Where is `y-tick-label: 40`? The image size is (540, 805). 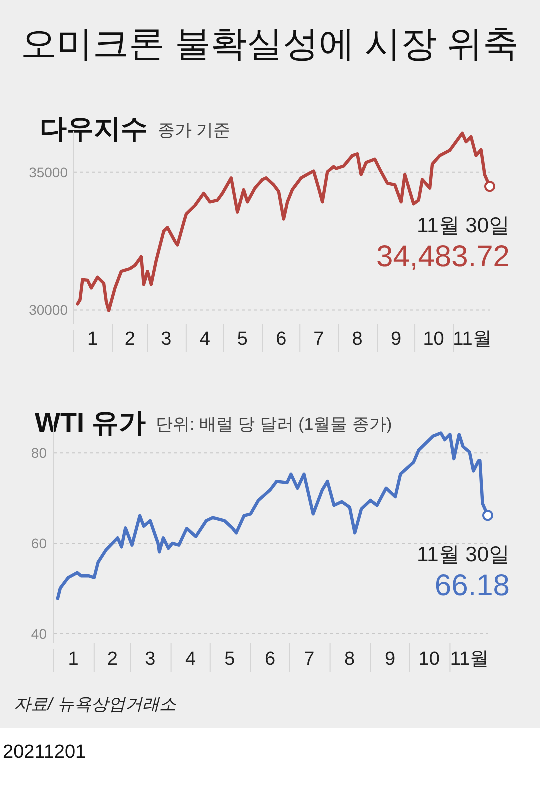 y-tick-label: 40 is located at coordinates (39, 634).